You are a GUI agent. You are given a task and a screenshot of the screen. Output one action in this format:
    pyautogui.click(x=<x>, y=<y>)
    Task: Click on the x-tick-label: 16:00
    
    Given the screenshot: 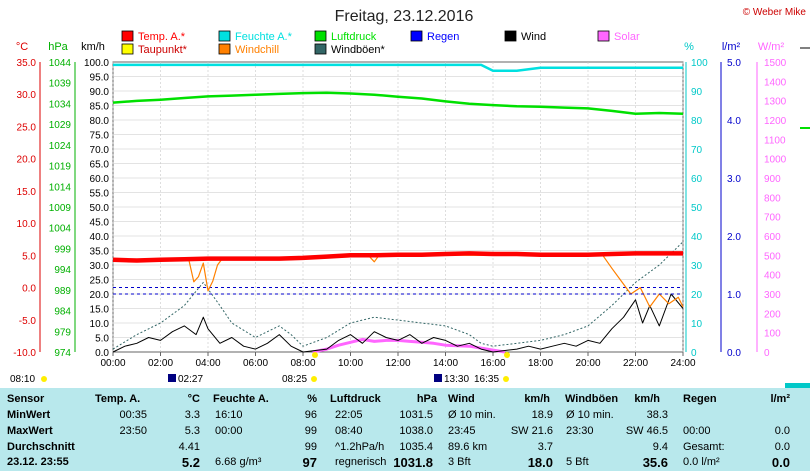 What is the action you would take?
    pyautogui.click(x=492, y=363)
    